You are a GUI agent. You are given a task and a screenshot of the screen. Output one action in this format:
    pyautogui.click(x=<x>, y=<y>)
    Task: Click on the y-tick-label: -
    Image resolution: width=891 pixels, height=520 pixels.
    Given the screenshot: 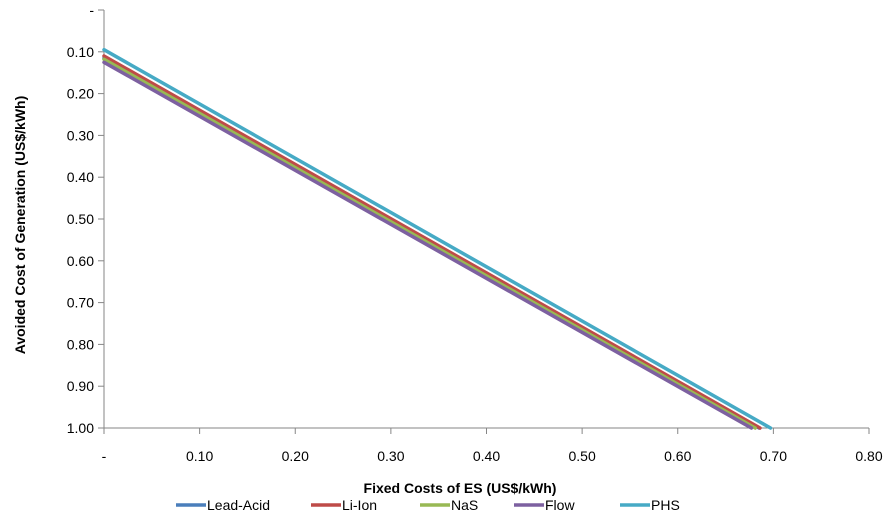 What is the action you would take?
    pyautogui.click(x=91, y=10)
    